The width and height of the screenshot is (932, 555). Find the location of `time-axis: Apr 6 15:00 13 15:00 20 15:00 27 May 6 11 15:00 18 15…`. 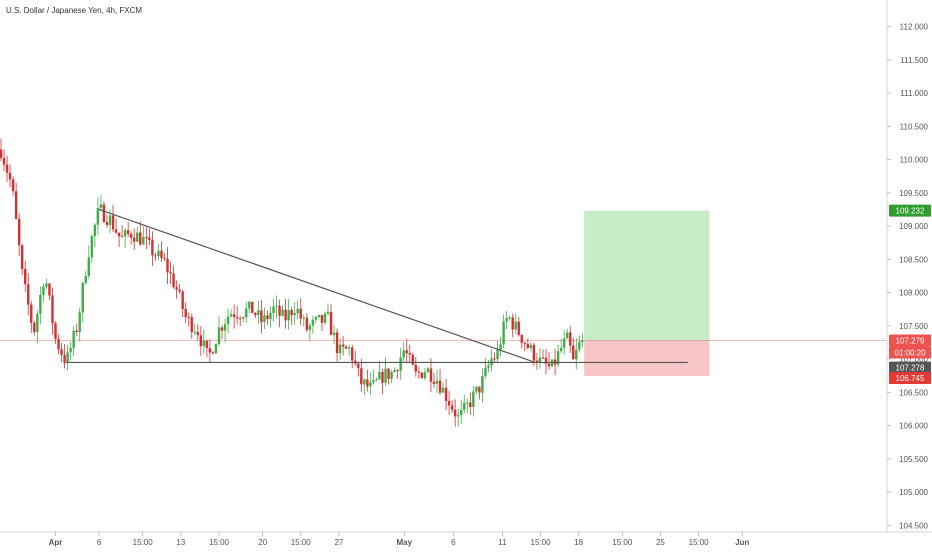

time-axis: Apr 6 15:00 13 15:00 20 15:00 27 May 6 11 15:00 18 15… is located at coordinates (399, 539).